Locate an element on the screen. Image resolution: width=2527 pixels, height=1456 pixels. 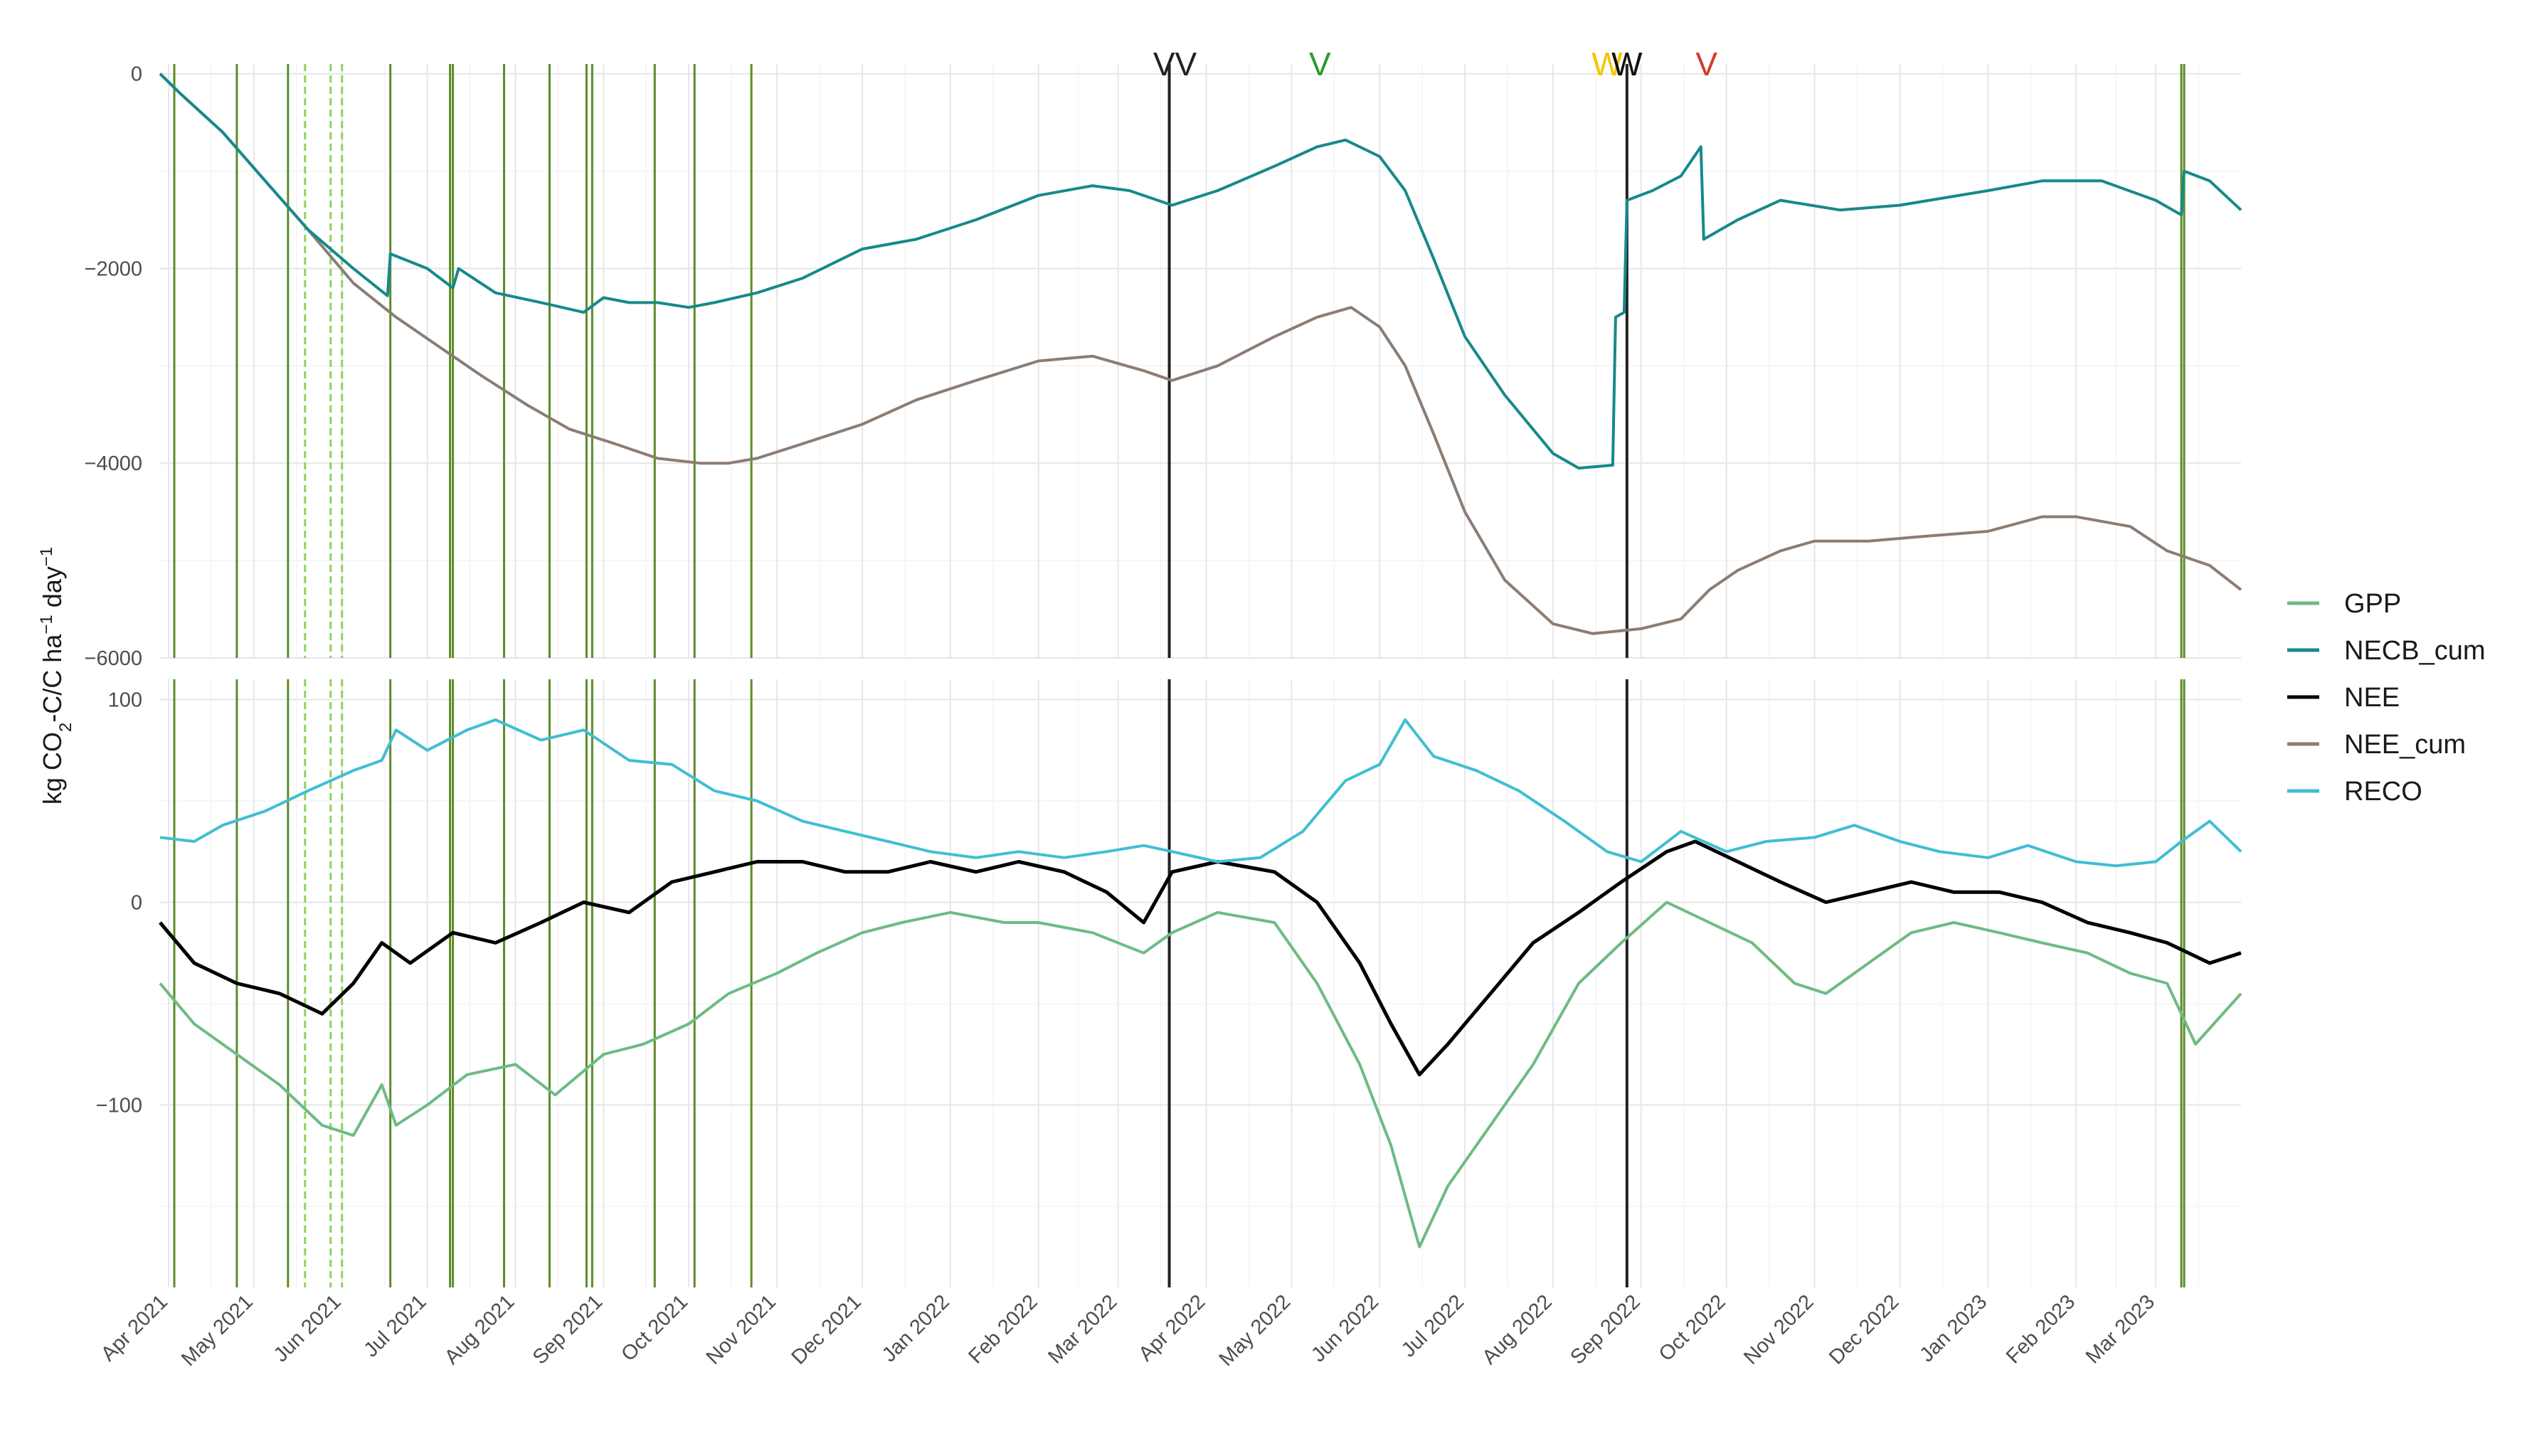
series-line-reco is located at coordinates (1200, 793).